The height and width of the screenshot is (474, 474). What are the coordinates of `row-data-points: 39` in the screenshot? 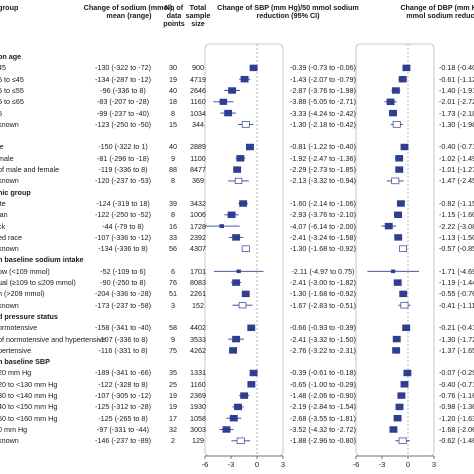 It's located at (173, 203).